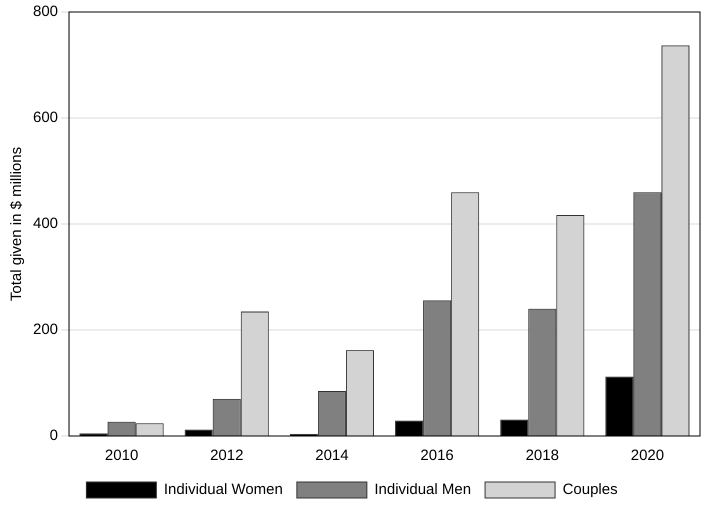 This screenshot has height=512, width=714. What do you see at coordinates (45, 223) in the screenshot?
I see `y-tick-label: 400` at bounding box center [45, 223].